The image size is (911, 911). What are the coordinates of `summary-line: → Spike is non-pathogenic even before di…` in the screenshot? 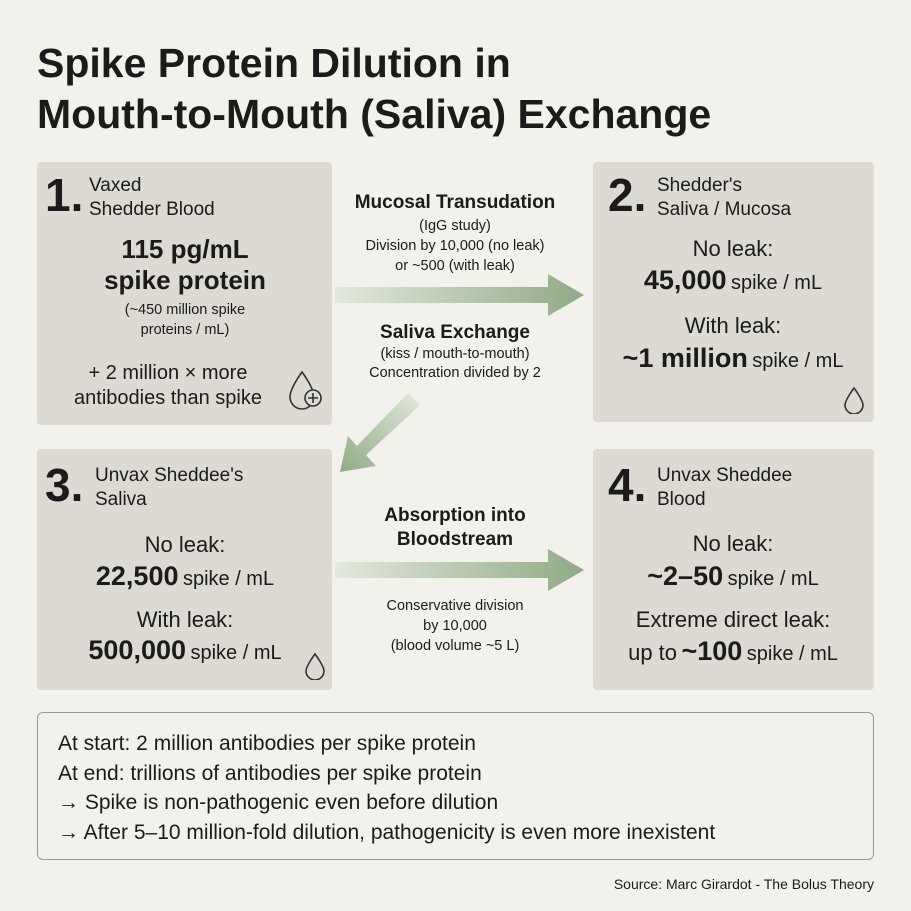 It's located at (278, 802).